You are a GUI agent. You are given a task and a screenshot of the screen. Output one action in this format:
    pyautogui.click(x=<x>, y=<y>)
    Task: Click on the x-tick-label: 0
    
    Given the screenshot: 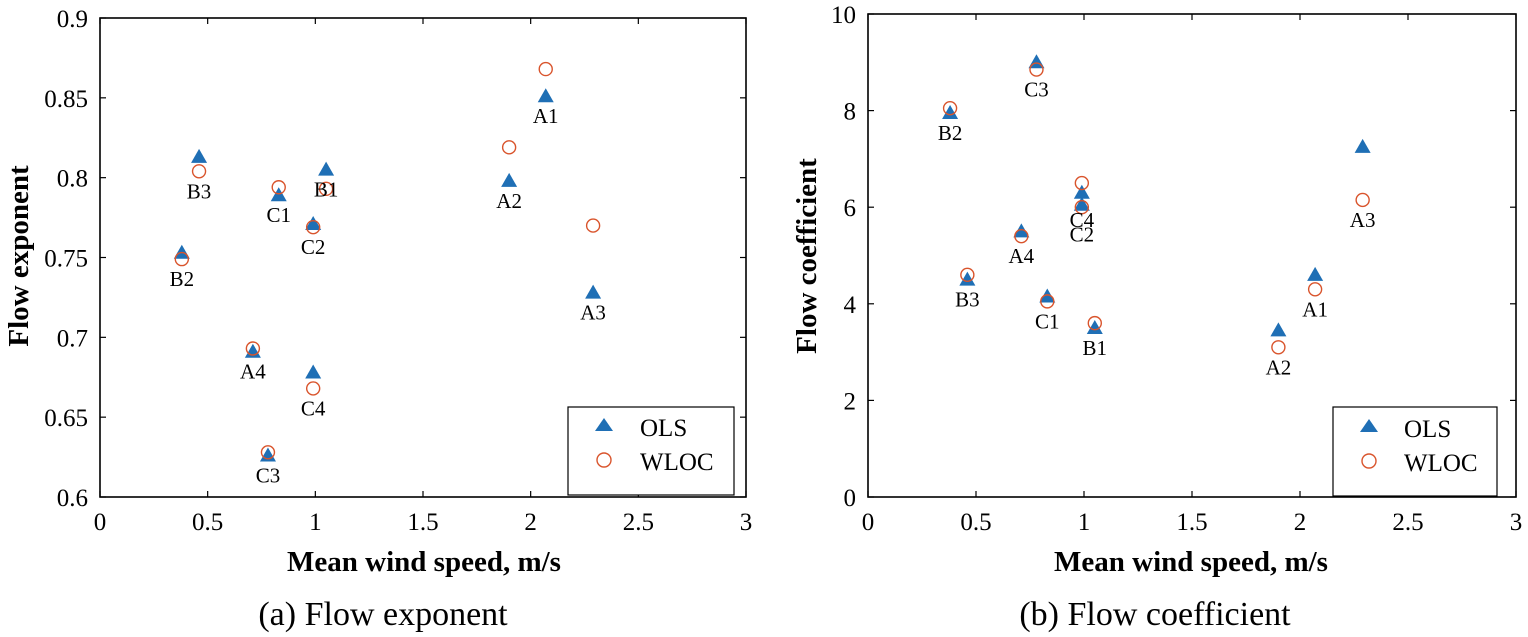 What is the action you would take?
    pyautogui.click(x=868, y=522)
    